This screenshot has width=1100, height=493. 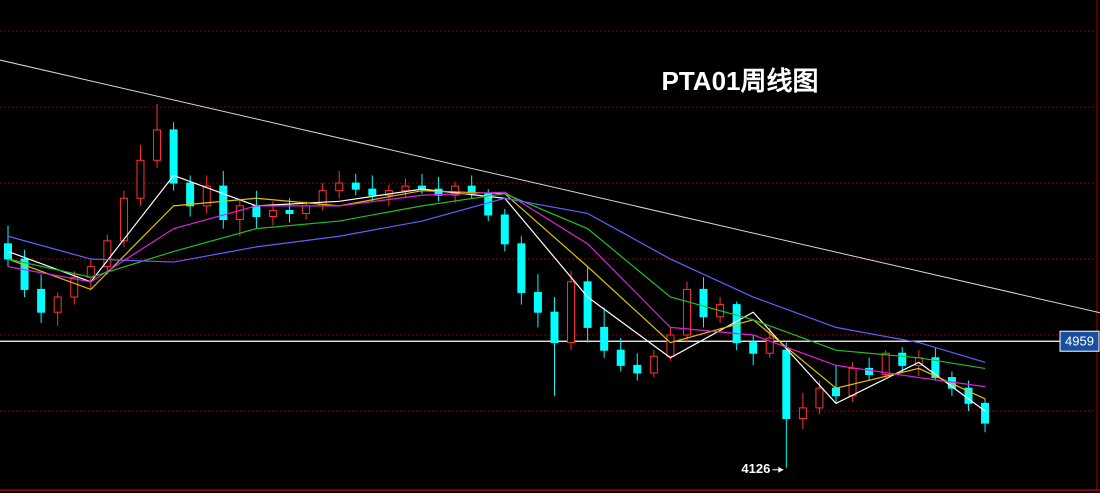 I want to click on low-label: 4126, so click(x=755, y=468).